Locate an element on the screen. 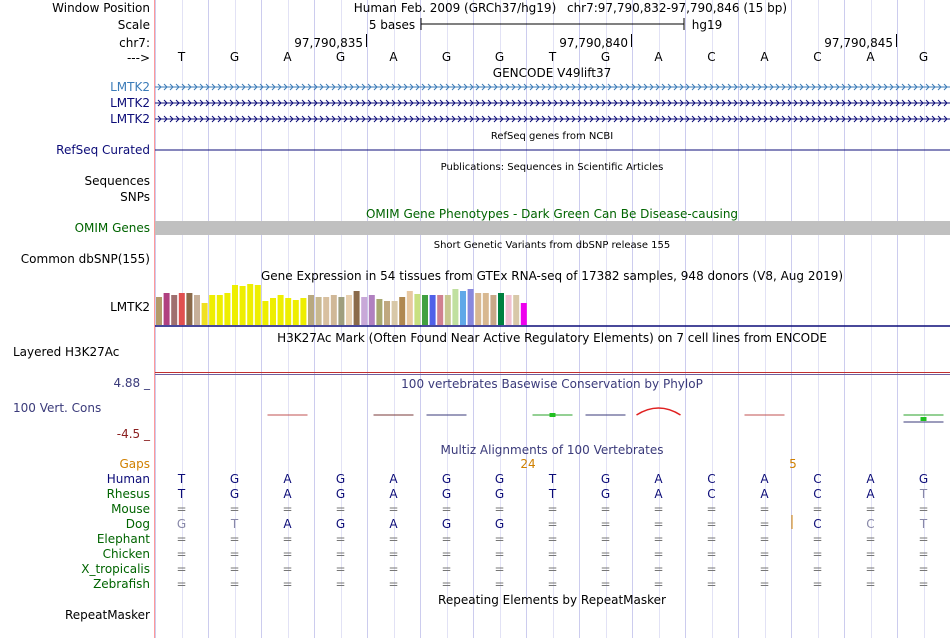  gencode-track-label-3: LMTK2 is located at coordinates (130, 119).